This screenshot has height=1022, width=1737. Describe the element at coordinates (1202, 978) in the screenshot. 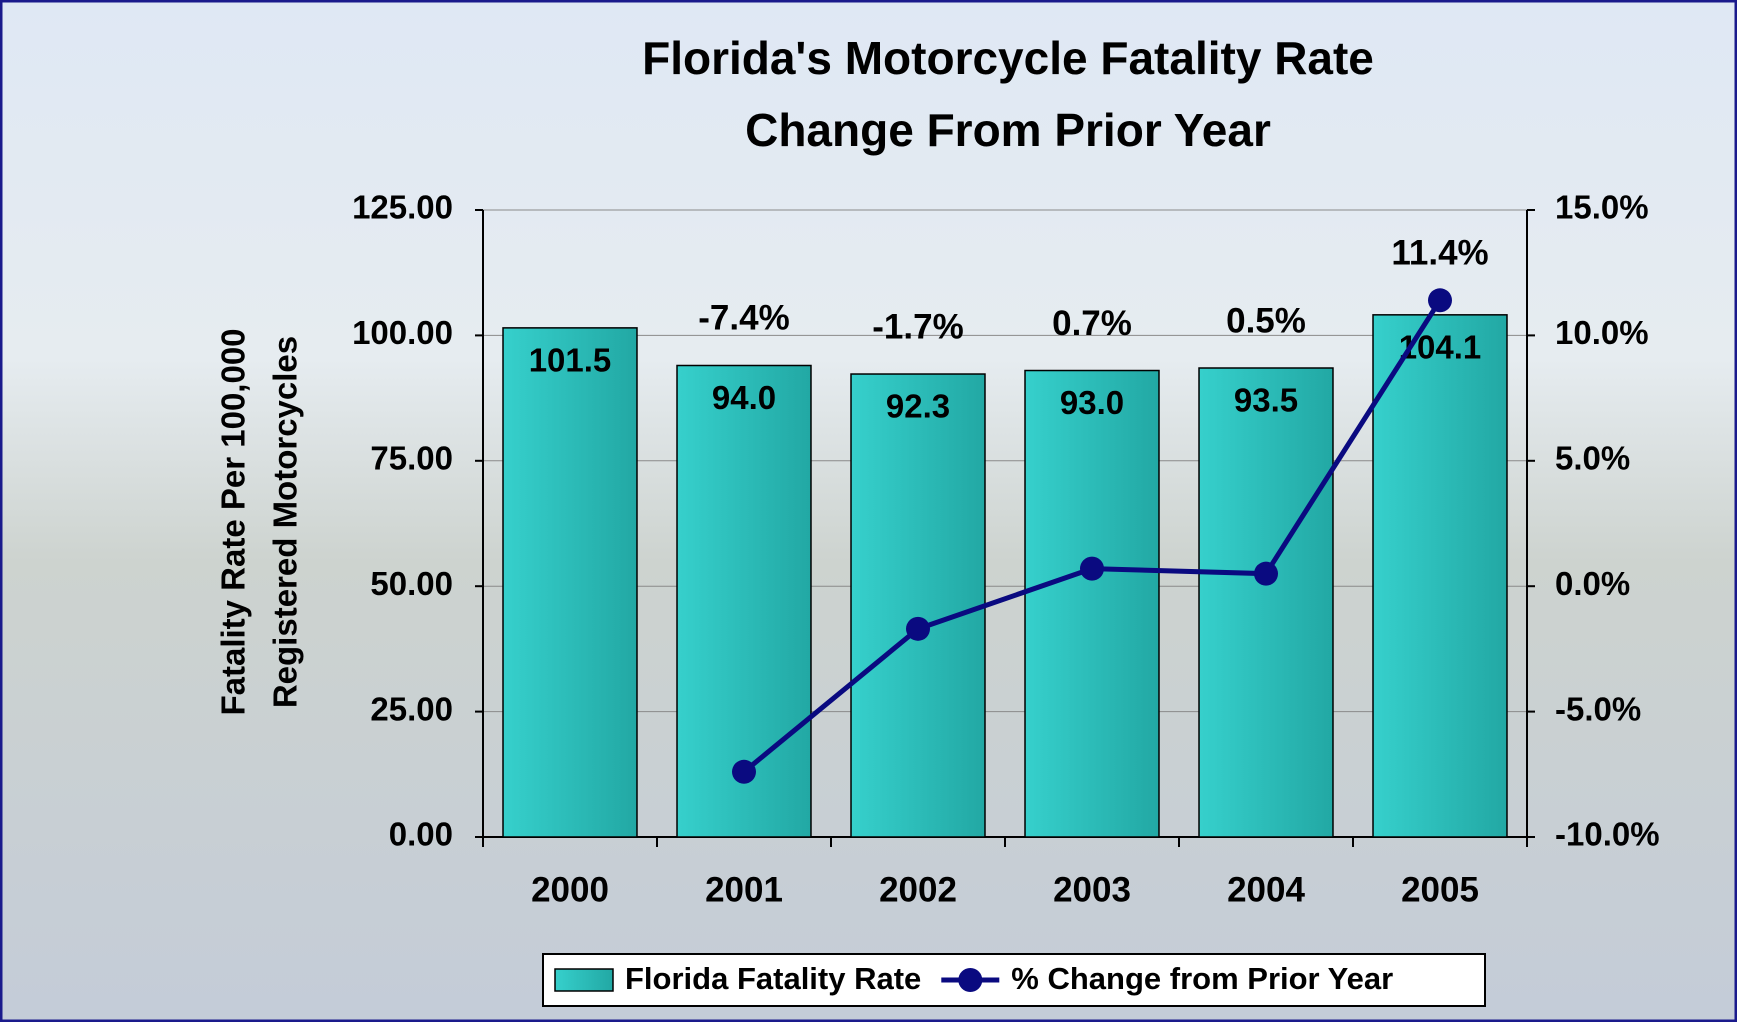

I see `legend-label: % Change from Prior Year` at that location.